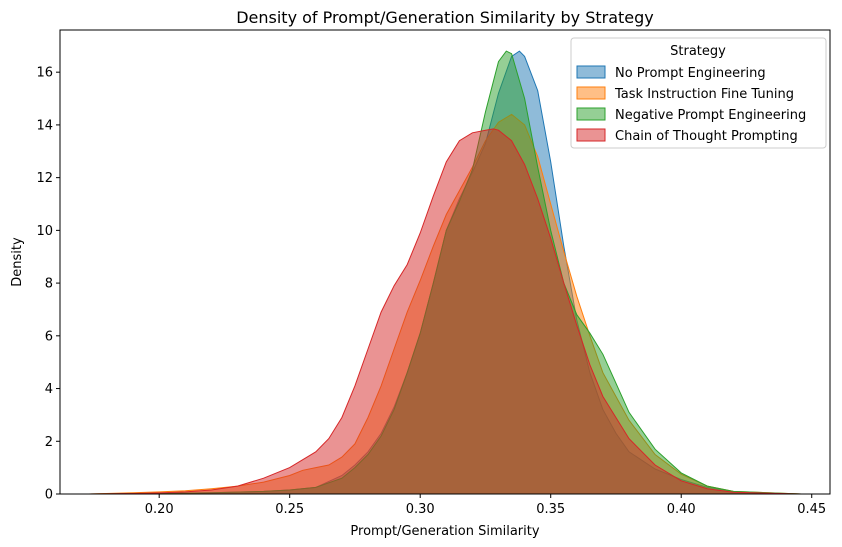  I want to click on x-axis-ticks: 0.20 0.25 0.30 0.35 0.40 0.45, so click(485, 505).